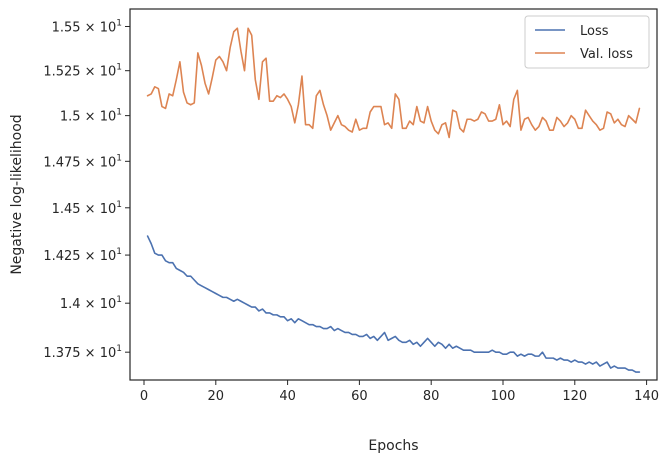 This screenshot has height=463, width=667. I want to click on legend-label-val-loss: Val. loss, so click(606, 54).